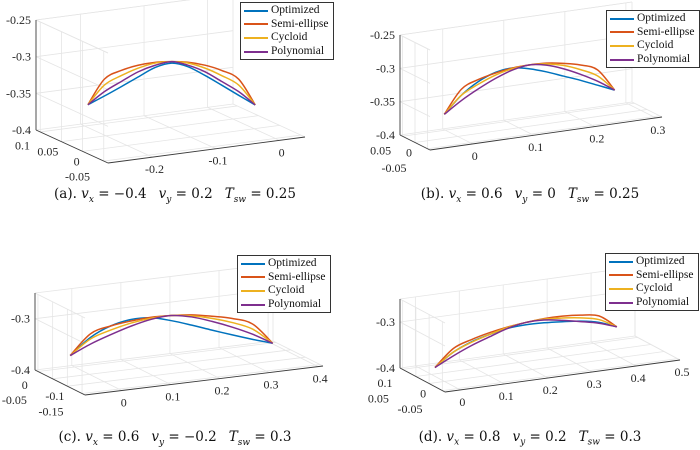  I want to click on legend-item: Semi-ellipse, so click(286, 25).